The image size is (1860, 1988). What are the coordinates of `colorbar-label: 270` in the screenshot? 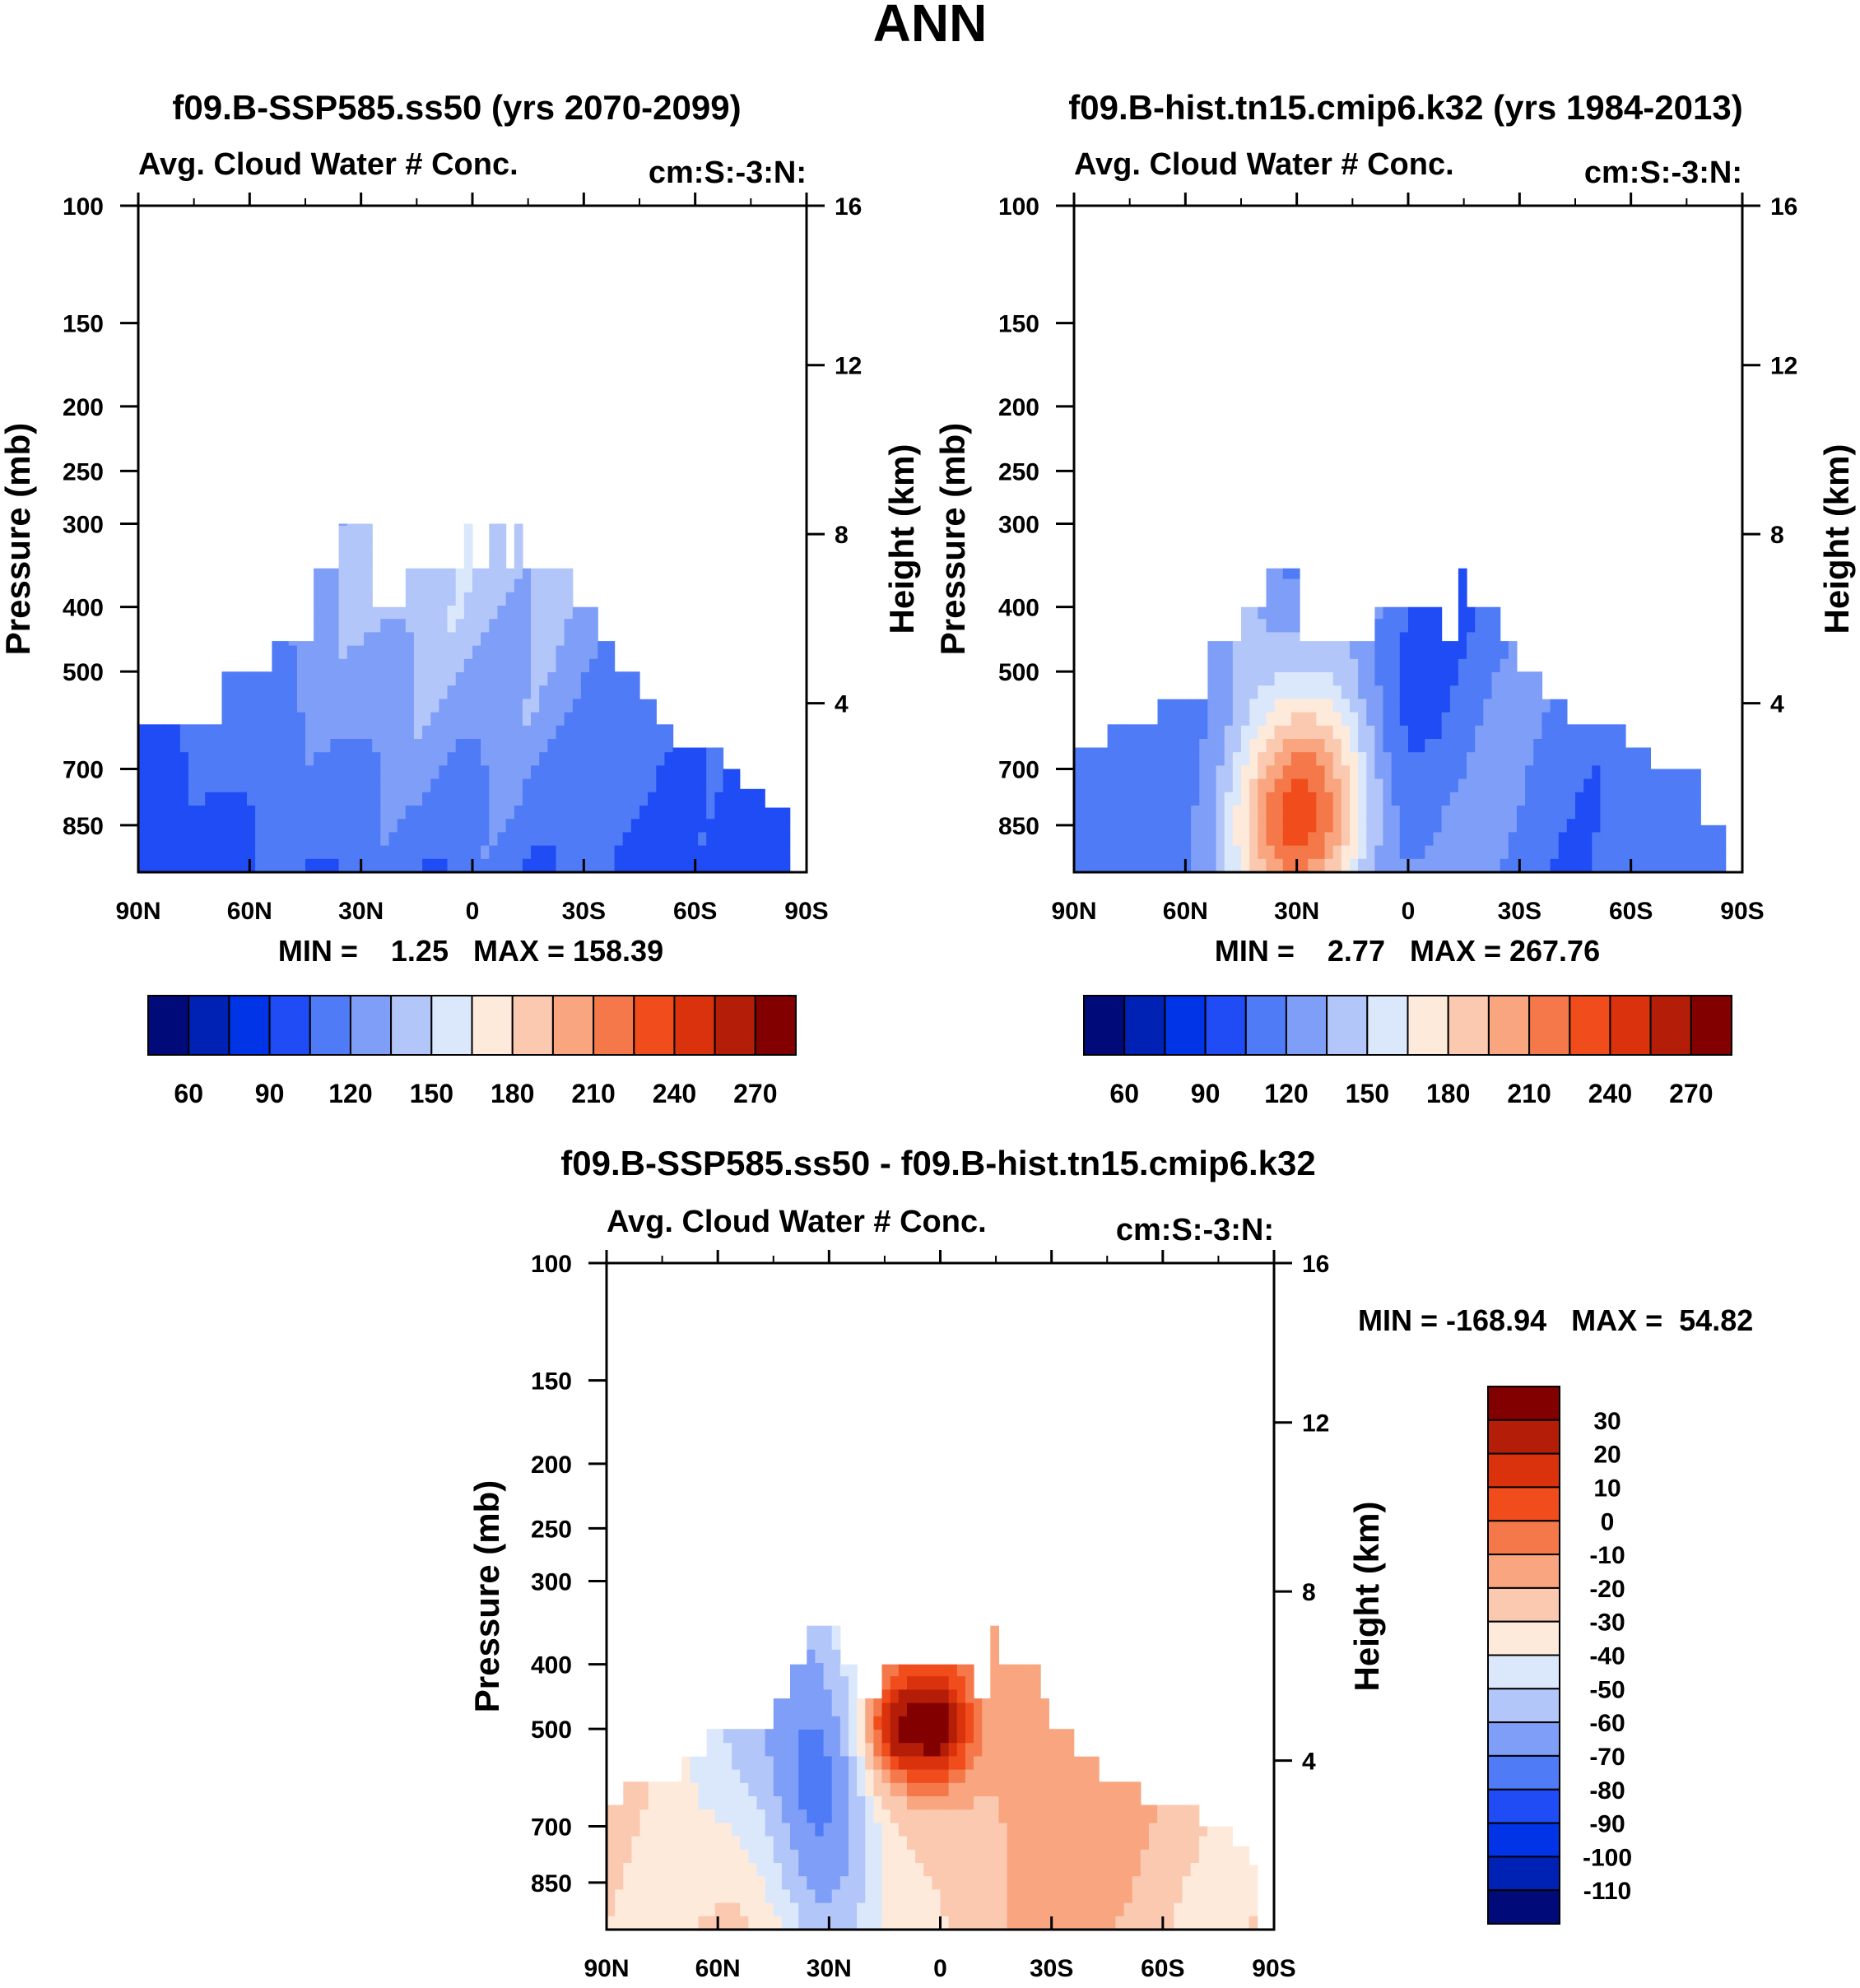 It's located at (755, 1093).